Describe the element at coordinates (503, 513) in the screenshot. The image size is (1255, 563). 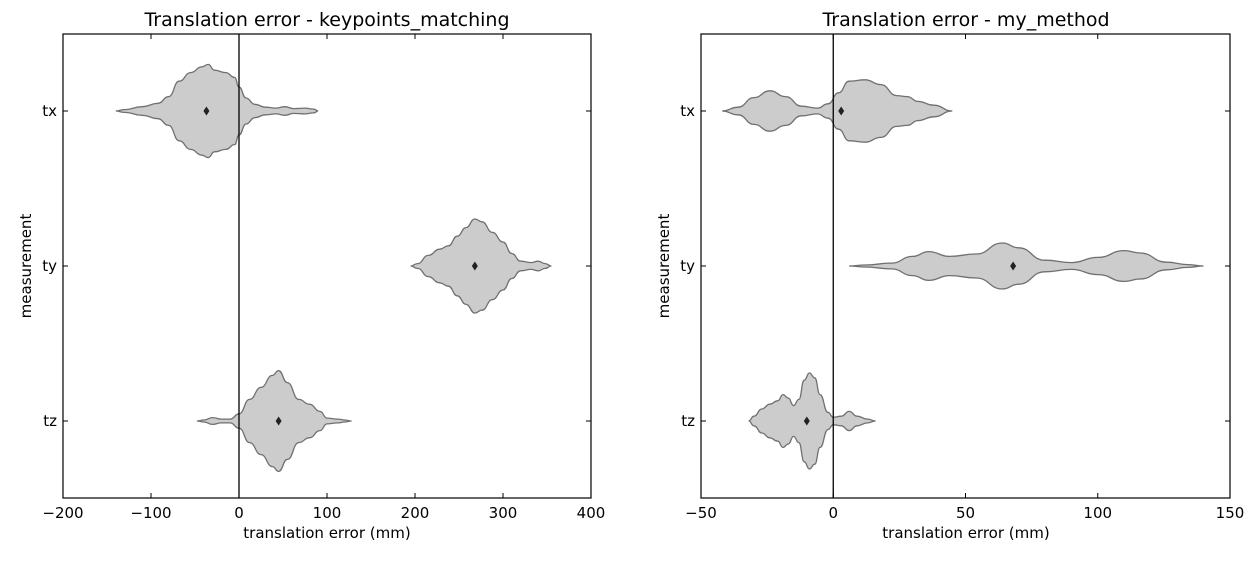
I see `x-tick-label: 300` at that location.